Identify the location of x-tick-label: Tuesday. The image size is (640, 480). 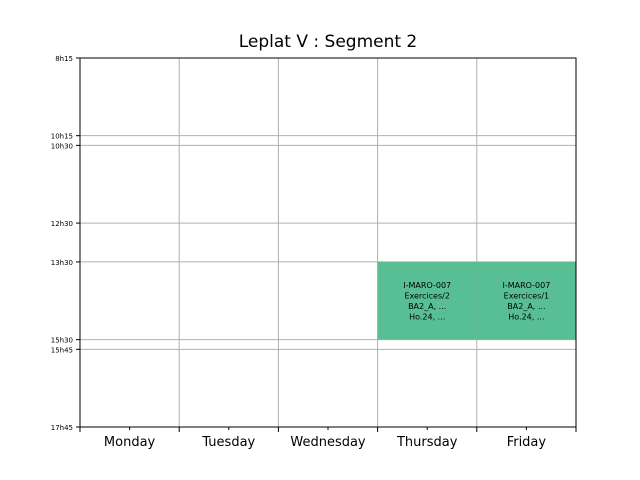
(228, 442).